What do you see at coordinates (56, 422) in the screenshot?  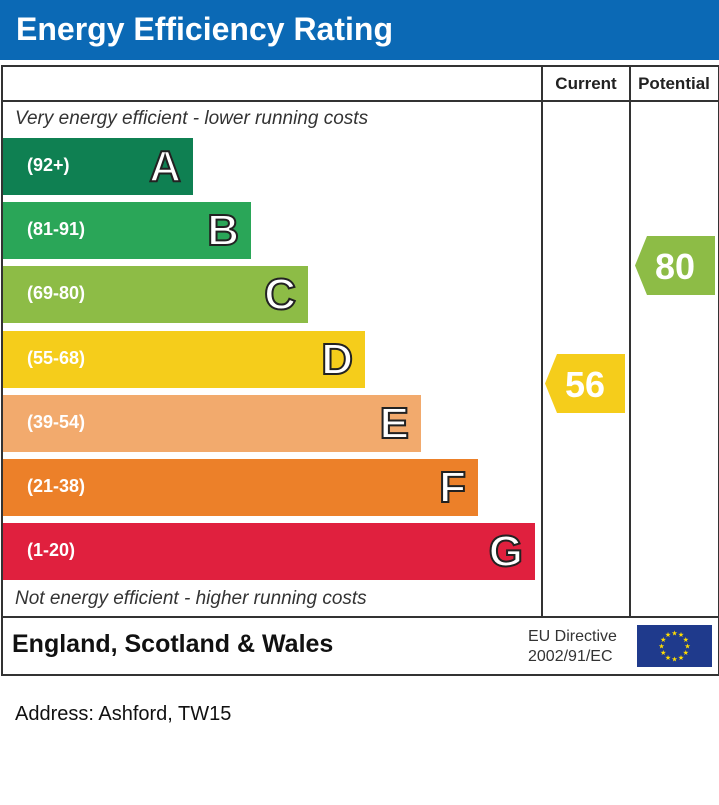 I see `band-range: (39-54)` at bounding box center [56, 422].